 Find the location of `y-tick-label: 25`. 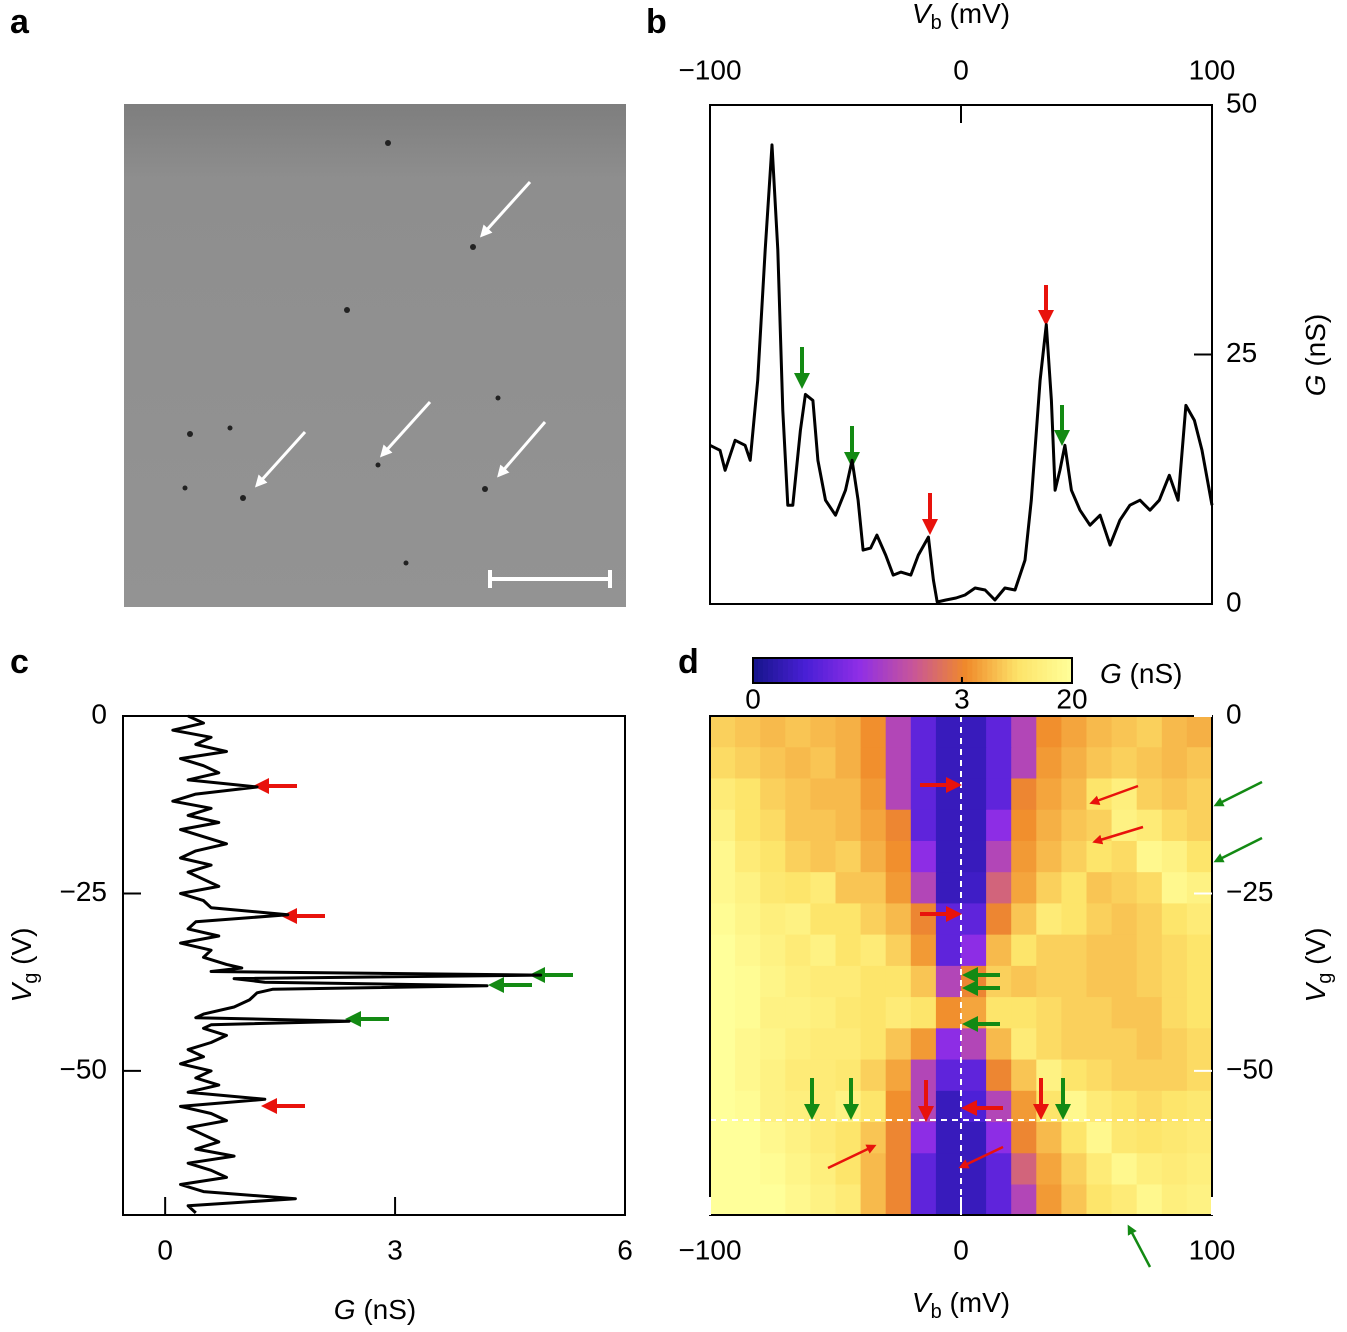

y-tick-label: 25 is located at coordinates (1241, 352).